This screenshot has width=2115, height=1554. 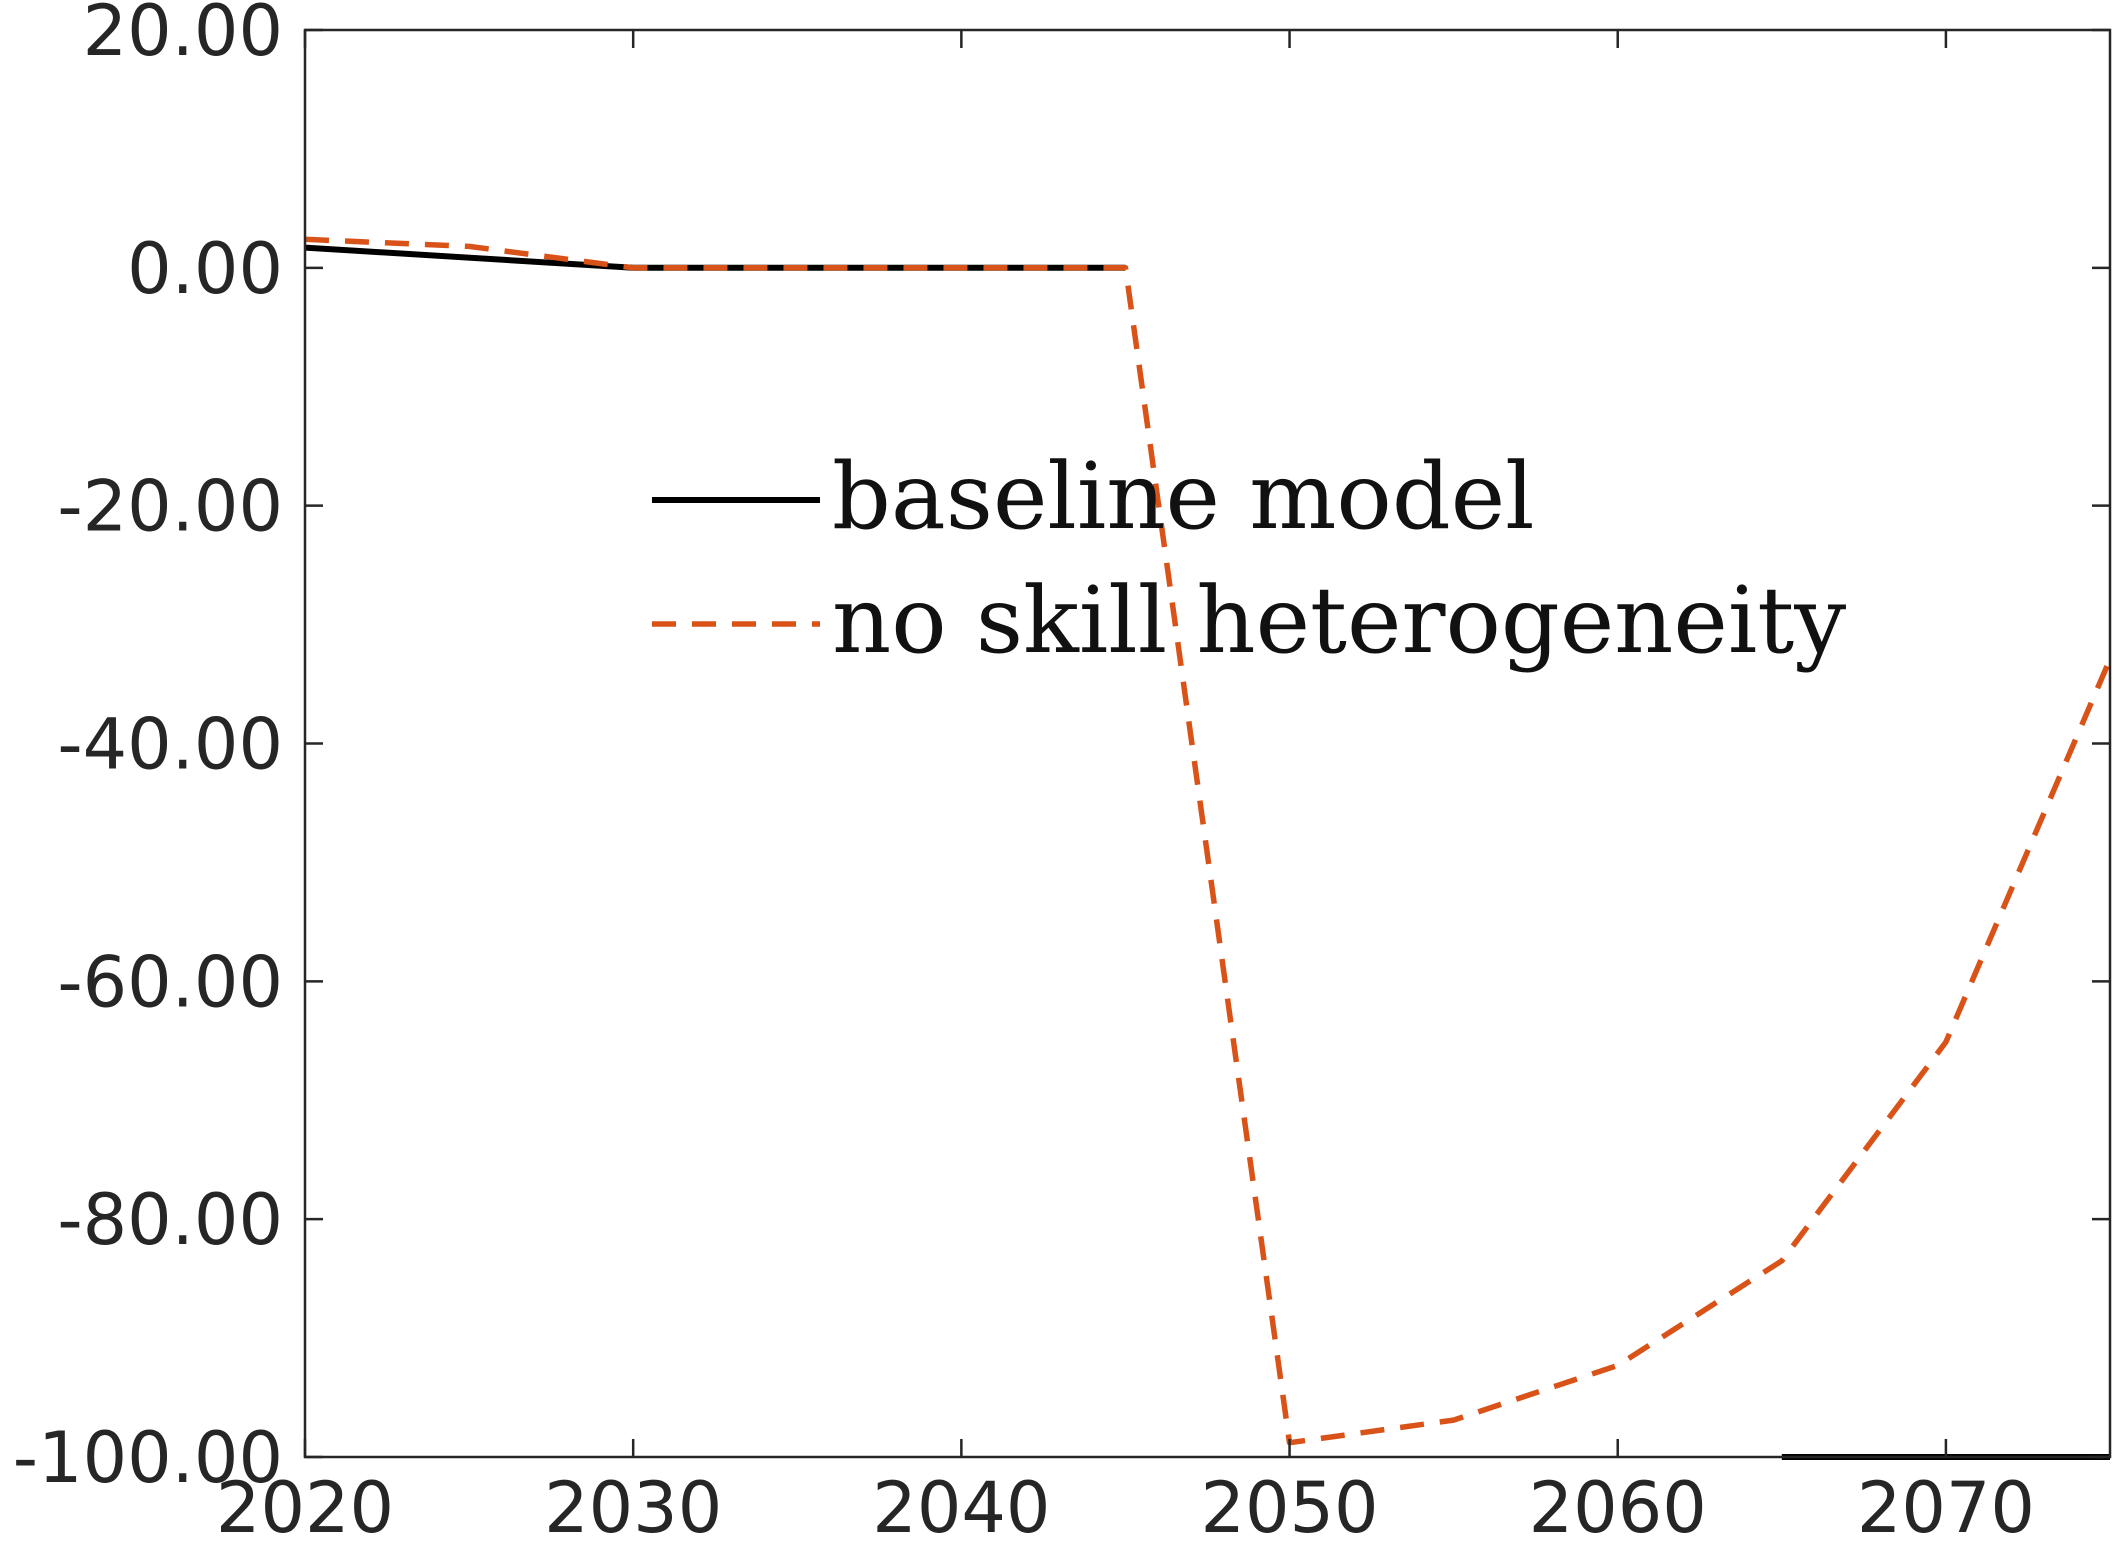 What do you see at coordinates (1249, 558) in the screenshot?
I see `legend: baseline model no skill heterogeneity` at bounding box center [1249, 558].